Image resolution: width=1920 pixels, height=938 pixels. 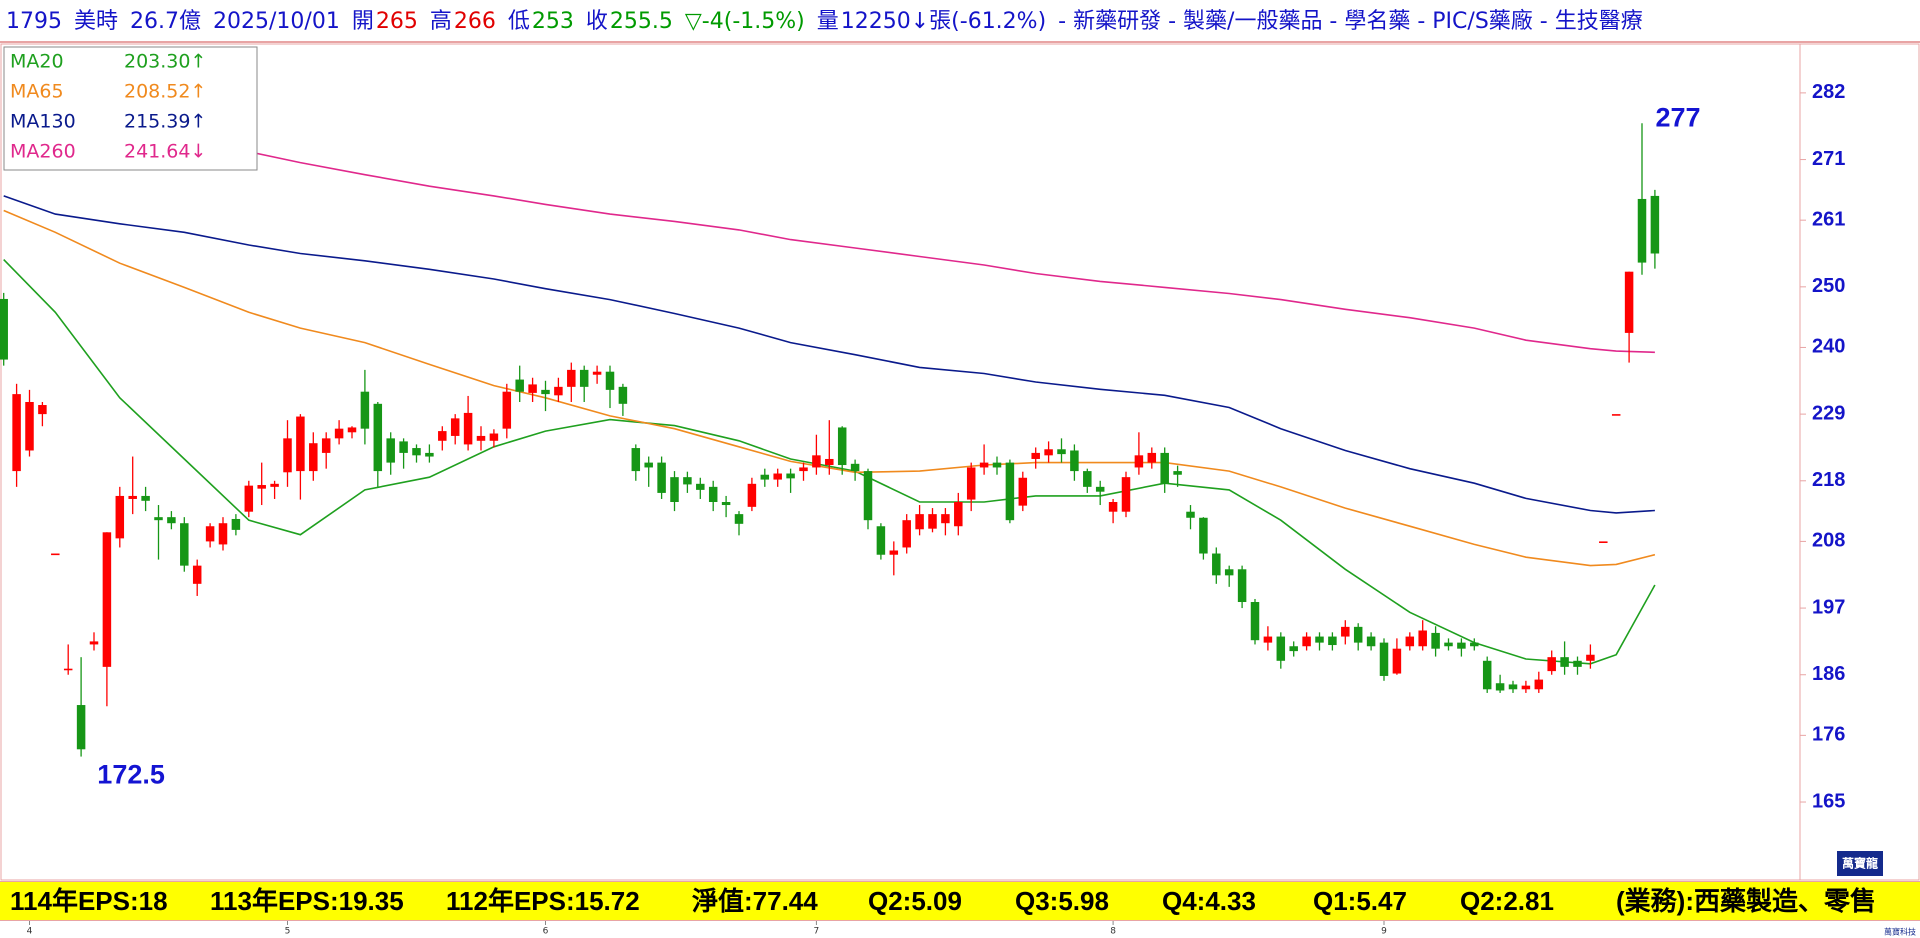 What do you see at coordinates (1828, 801) in the screenshot?
I see `y-tick-label: 165` at bounding box center [1828, 801].